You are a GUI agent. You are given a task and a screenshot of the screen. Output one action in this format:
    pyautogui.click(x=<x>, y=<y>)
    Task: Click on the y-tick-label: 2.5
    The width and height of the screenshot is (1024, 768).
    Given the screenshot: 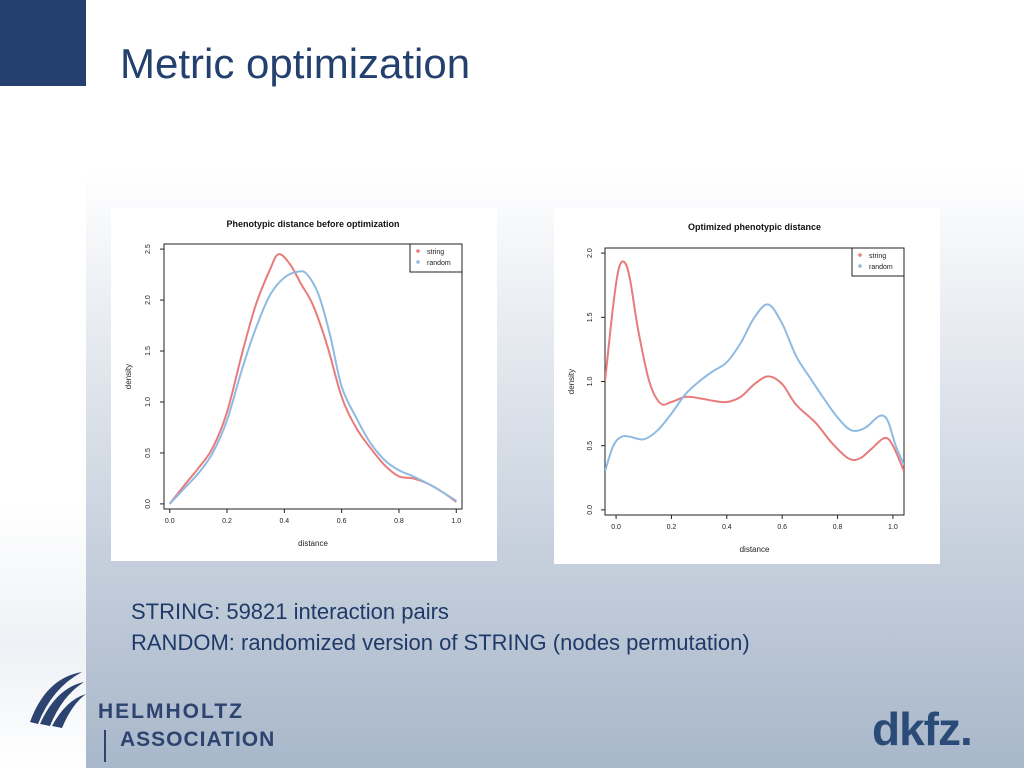 What is the action you would take?
    pyautogui.click(x=148, y=249)
    